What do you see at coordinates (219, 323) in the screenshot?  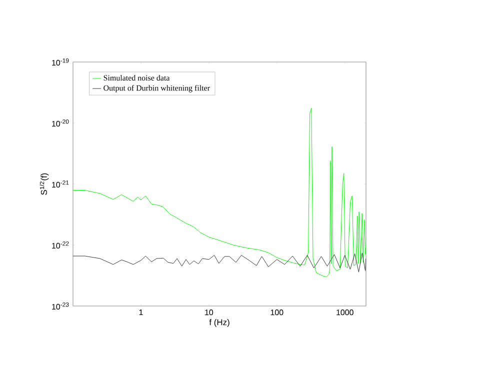 I see `x-axis-title: f (Hz)` at bounding box center [219, 323].